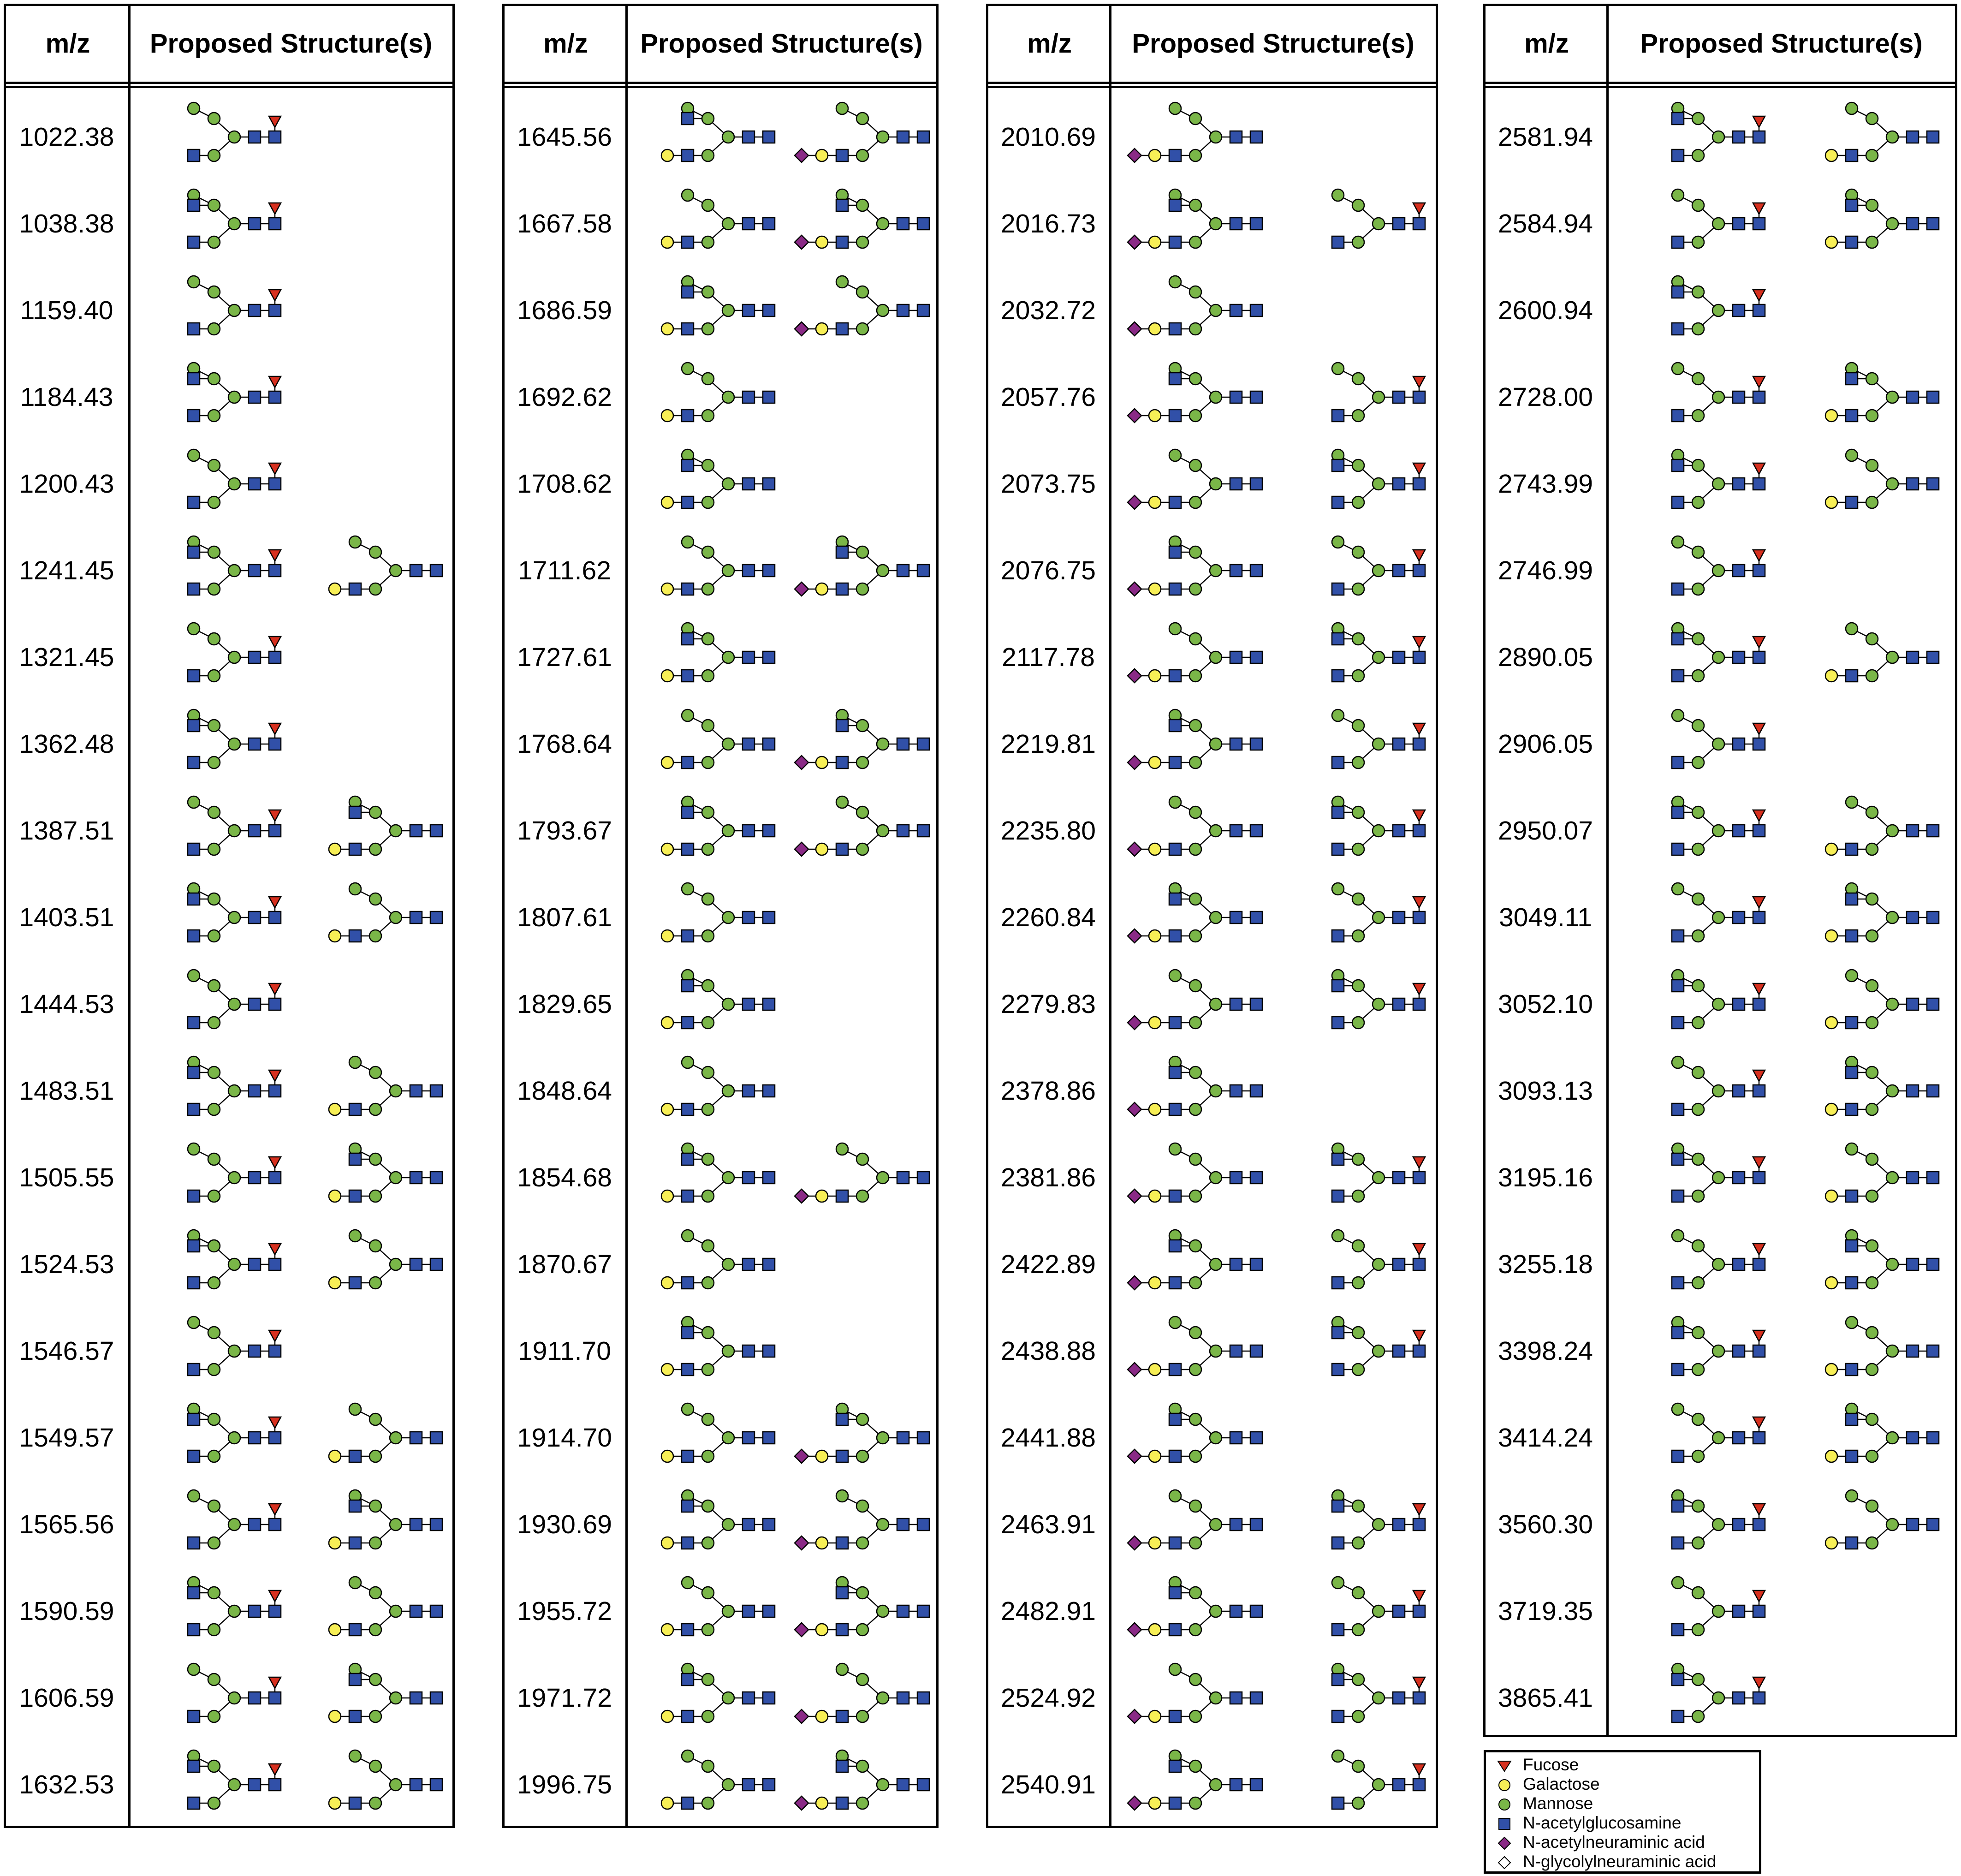 The image size is (1961, 1876). Describe the element at coordinates (1558, 1803) in the screenshot. I see `legend-label: Mannose` at that location.